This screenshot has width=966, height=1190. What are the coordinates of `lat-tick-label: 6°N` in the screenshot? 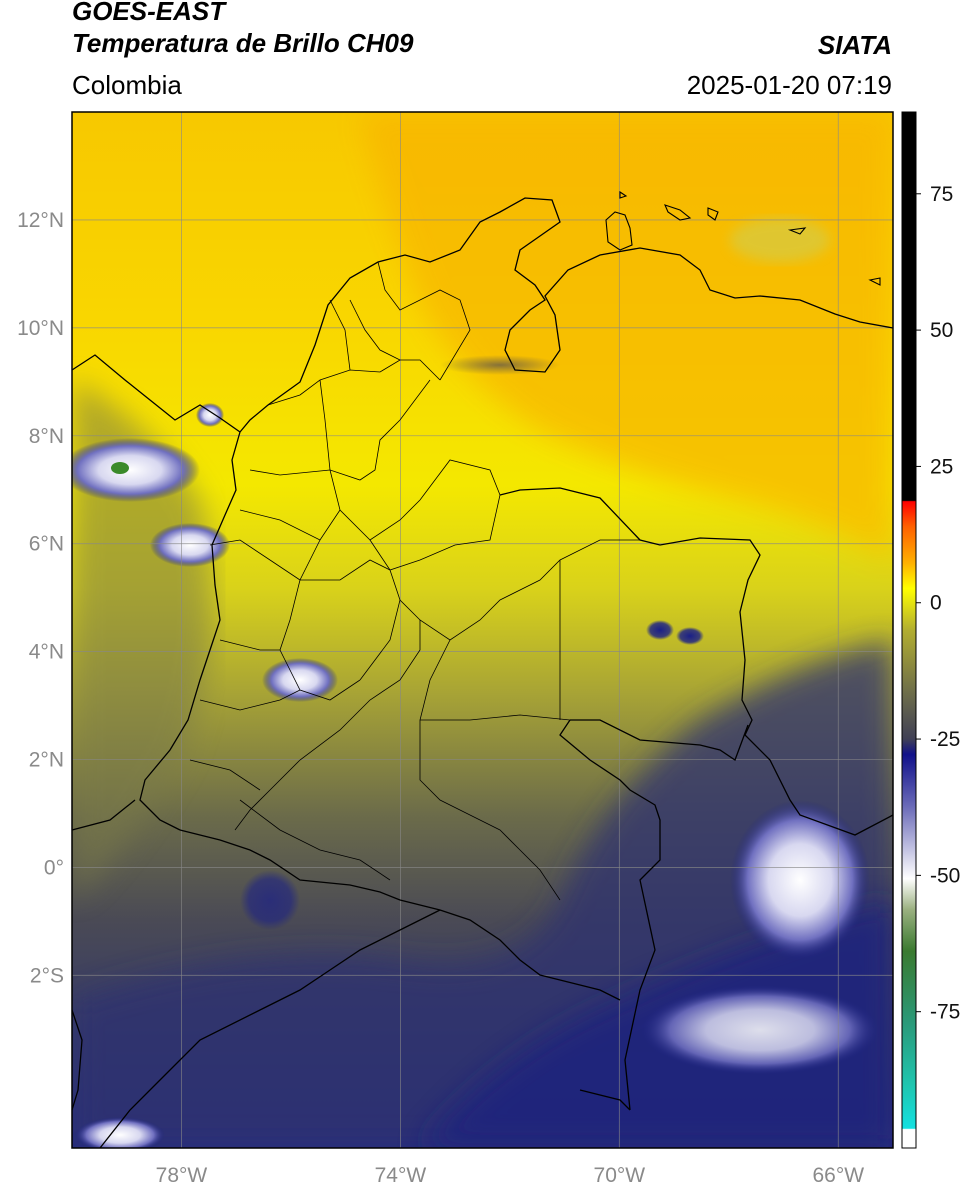 It's located at (46, 544).